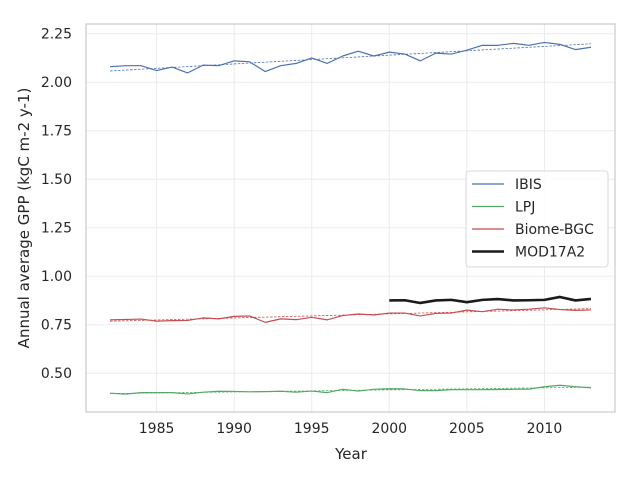  Describe the element at coordinates (157, 429) in the screenshot. I see `x-tick-label: 1985` at that location.